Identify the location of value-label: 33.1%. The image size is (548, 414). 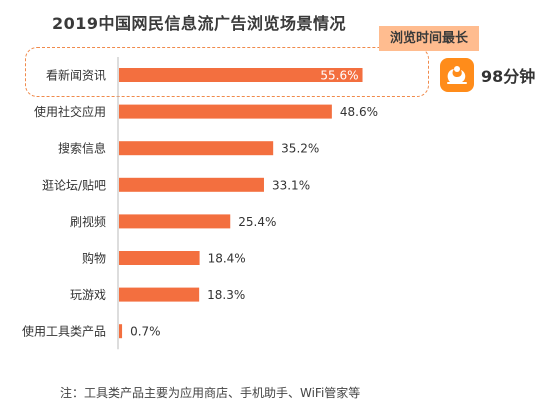
(291, 185).